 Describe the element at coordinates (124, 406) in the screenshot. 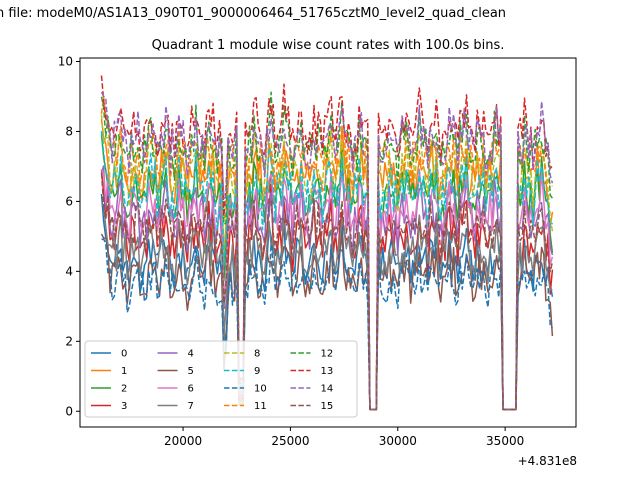

I see `legend-label-3: 3` at that location.